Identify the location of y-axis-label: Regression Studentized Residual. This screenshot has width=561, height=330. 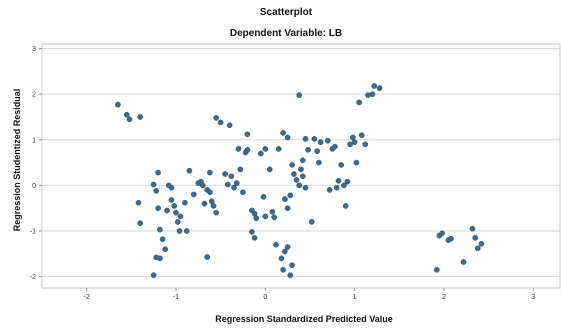
(17, 160).